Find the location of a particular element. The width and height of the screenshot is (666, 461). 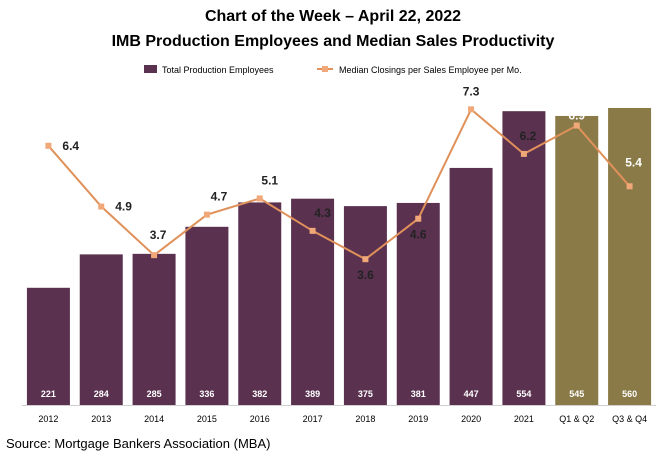

x-tick-label-0: 2012 is located at coordinates (48, 419).